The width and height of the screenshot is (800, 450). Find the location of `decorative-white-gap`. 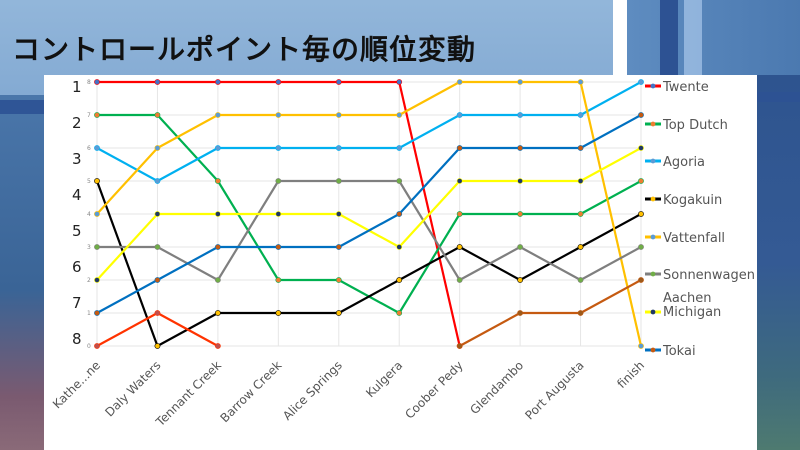

decorative-white-gap is located at coordinates (620, 39).